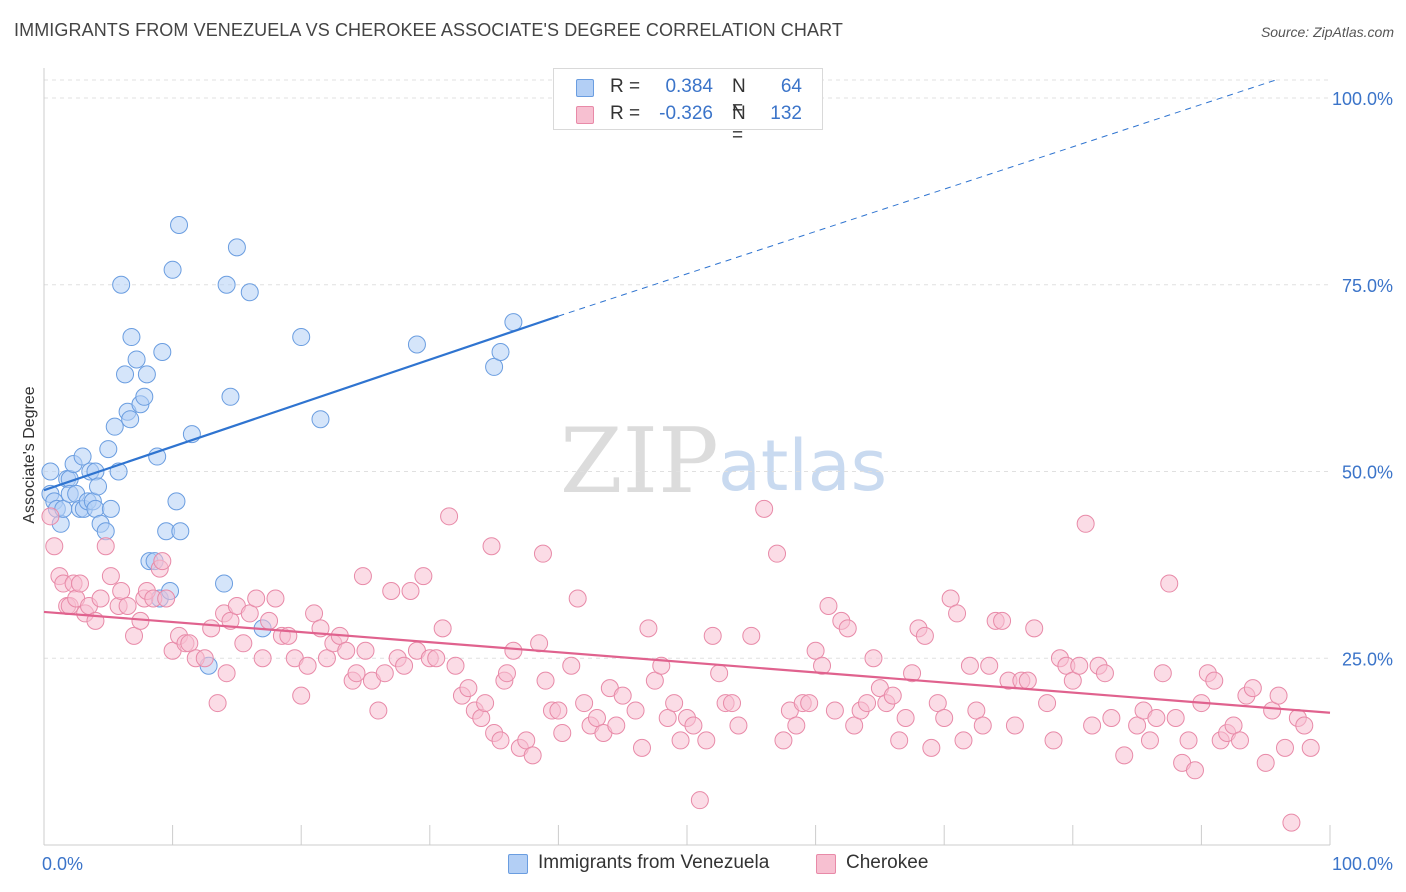 The image size is (1406, 892). Describe the element at coordinates (62, 864) in the screenshot. I see `x-tick-label-min: 0.0%` at that location.